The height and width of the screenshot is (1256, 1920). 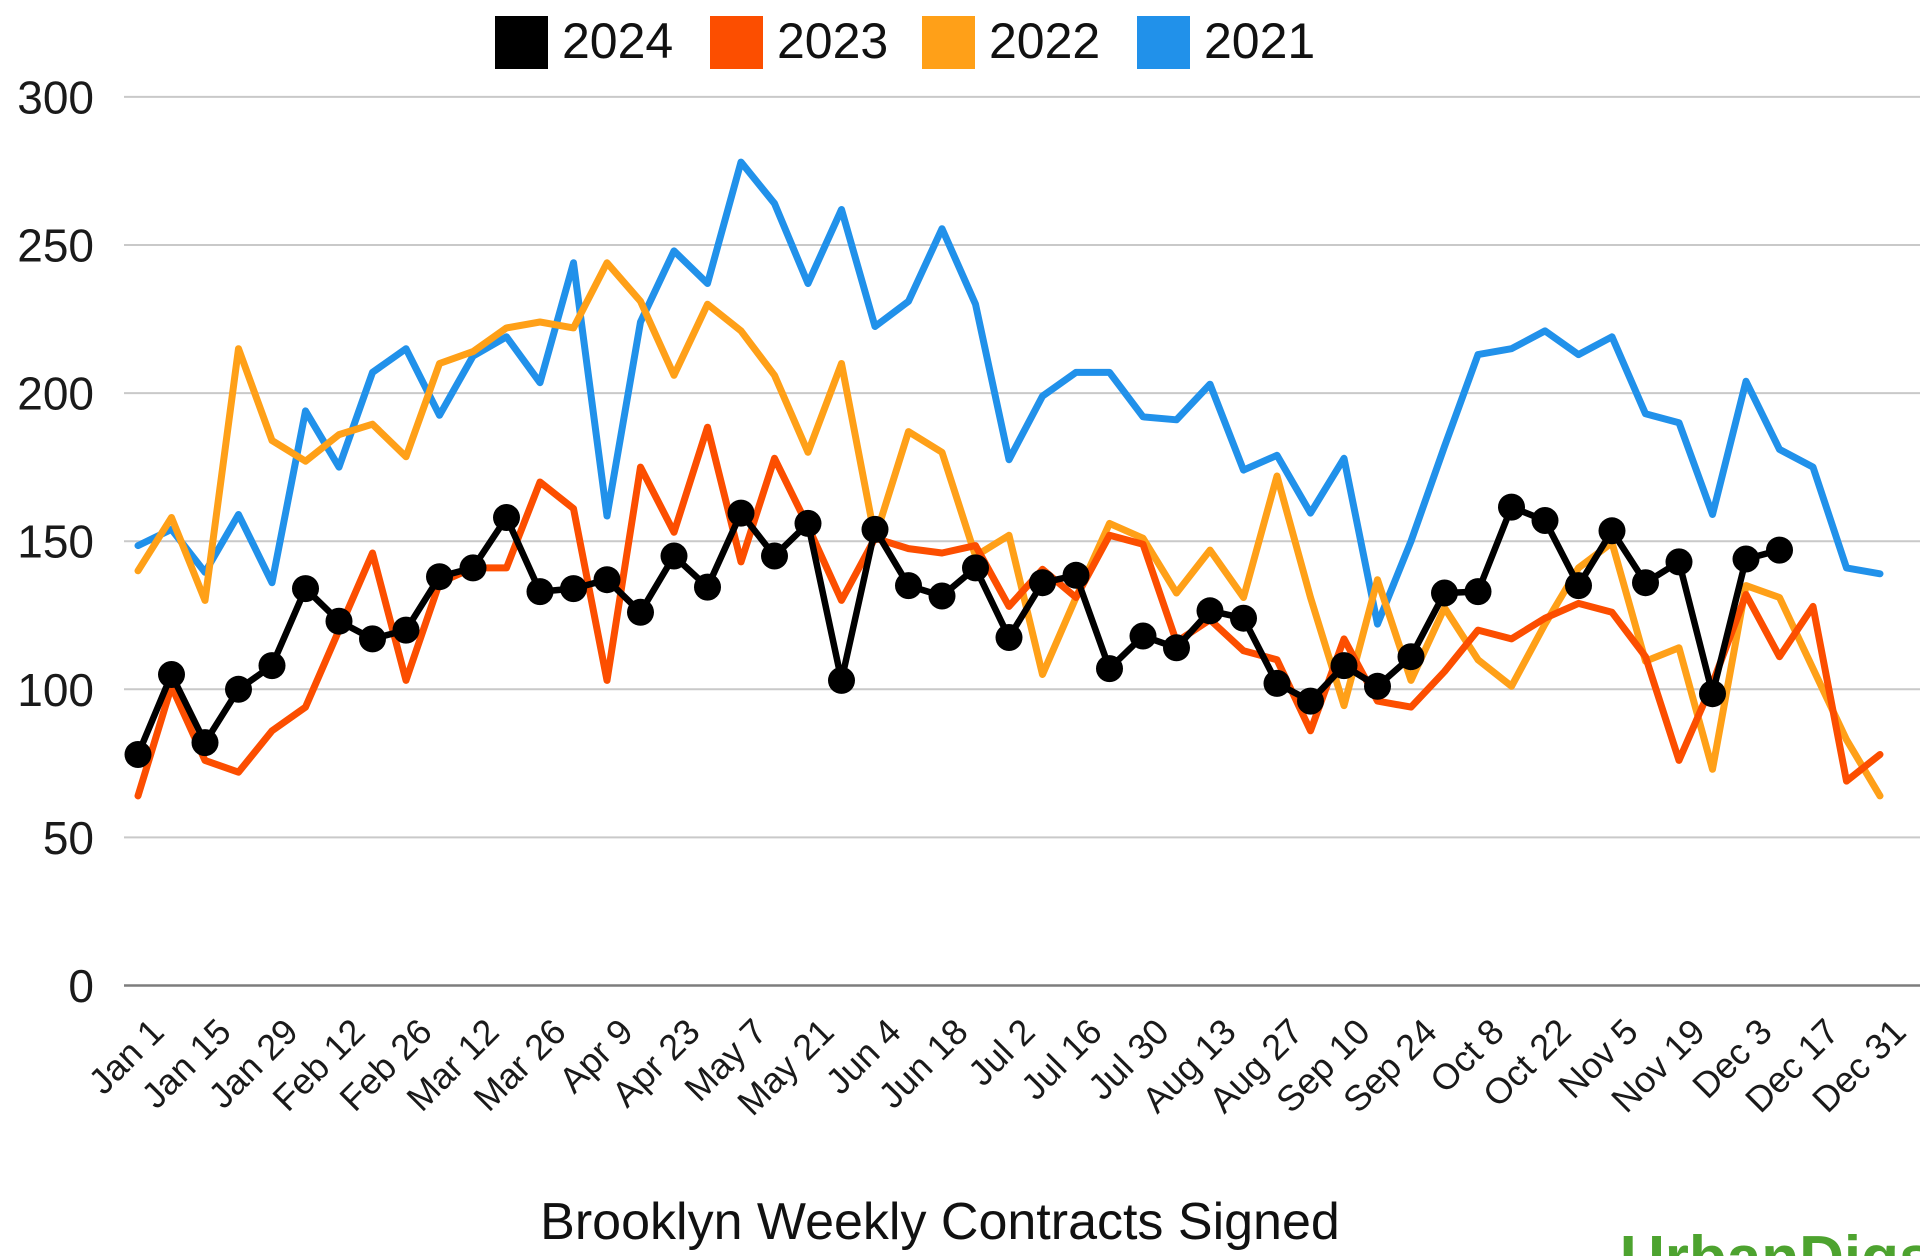 I want to click on svg-text: UrbanDigs, so click(x=1770, y=1240).